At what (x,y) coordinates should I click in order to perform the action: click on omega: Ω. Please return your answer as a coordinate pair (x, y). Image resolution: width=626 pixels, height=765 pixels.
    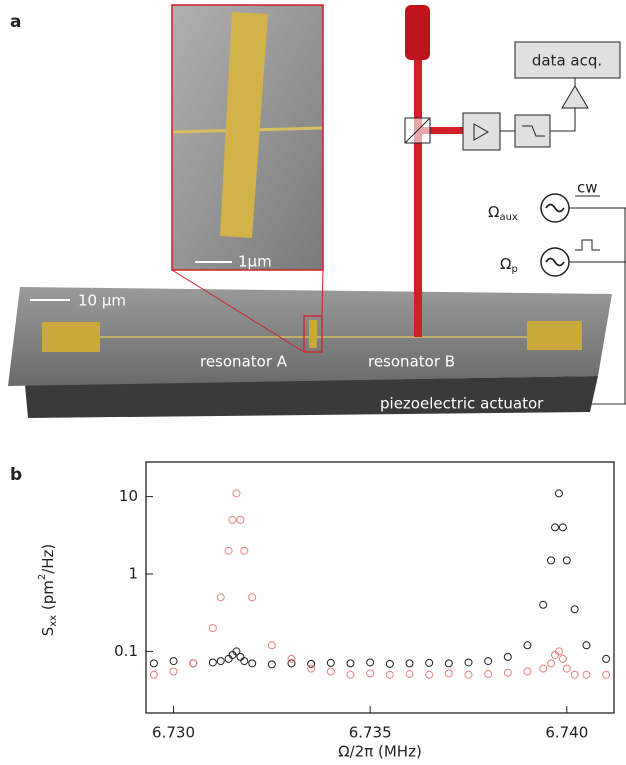
    Looking at the image, I should click on (505, 264).